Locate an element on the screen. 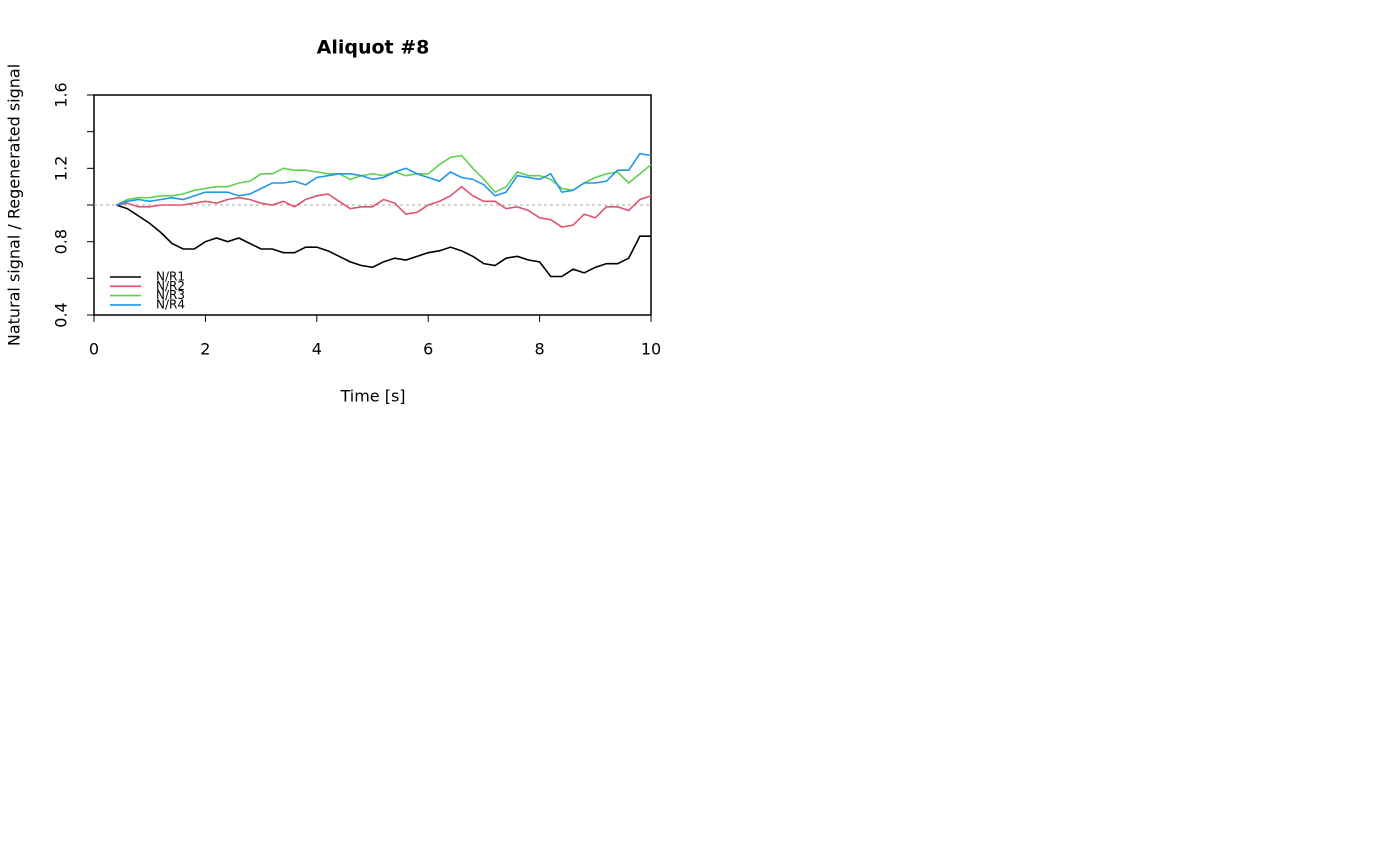 The image size is (1400, 866). x-tick-label: 8 is located at coordinates (540, 349).